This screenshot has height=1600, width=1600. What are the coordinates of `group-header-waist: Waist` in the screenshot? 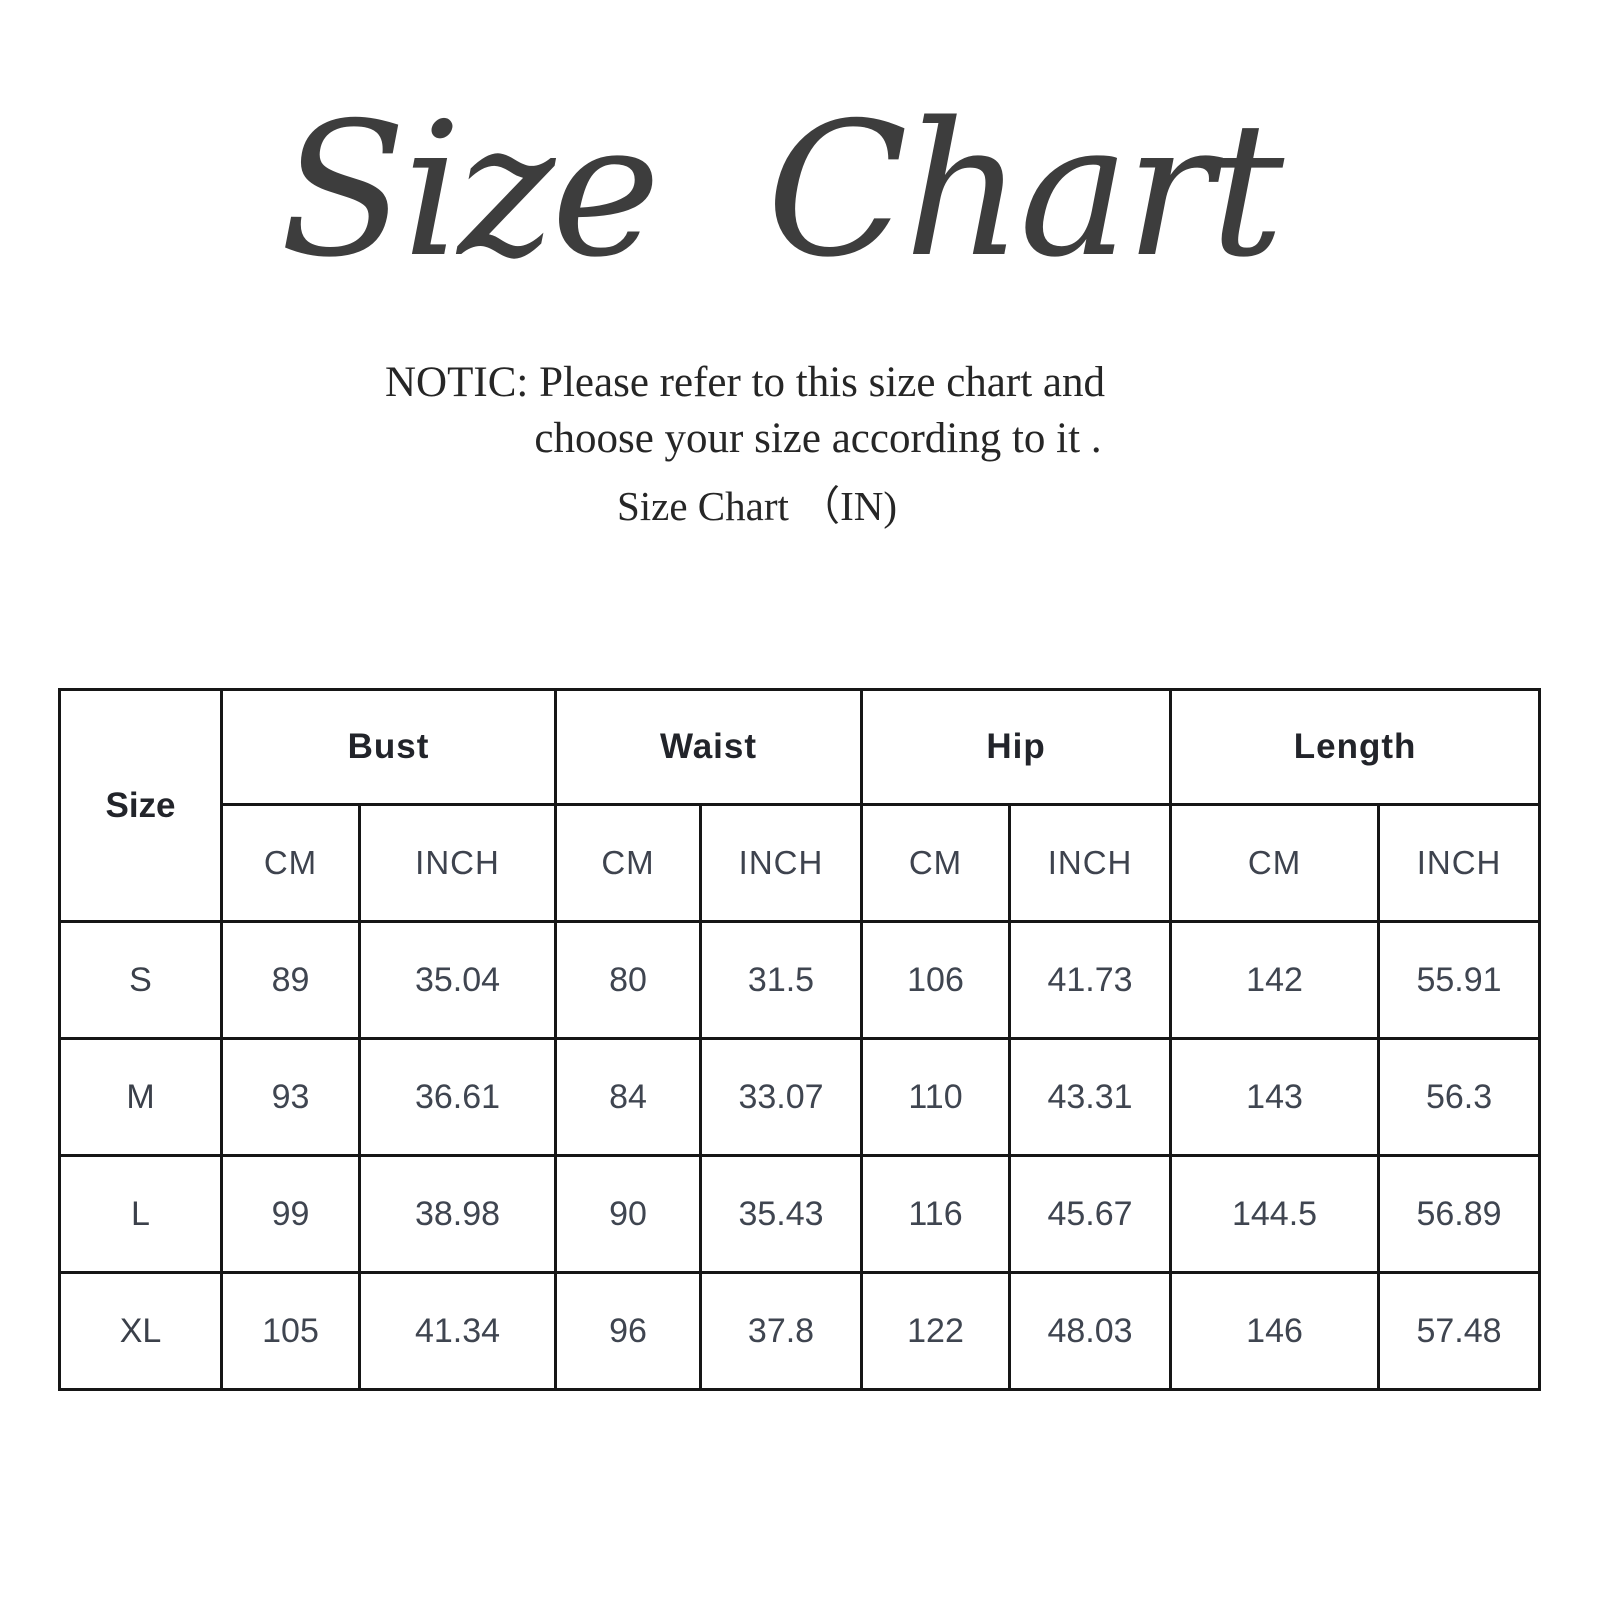 It's located at (708, 747).